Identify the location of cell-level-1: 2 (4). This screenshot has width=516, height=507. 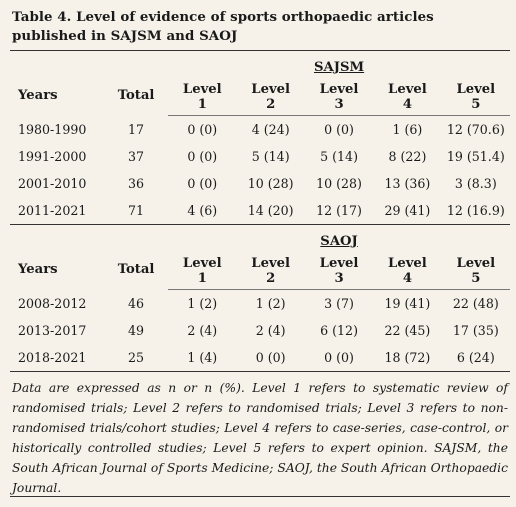
(202, 330).